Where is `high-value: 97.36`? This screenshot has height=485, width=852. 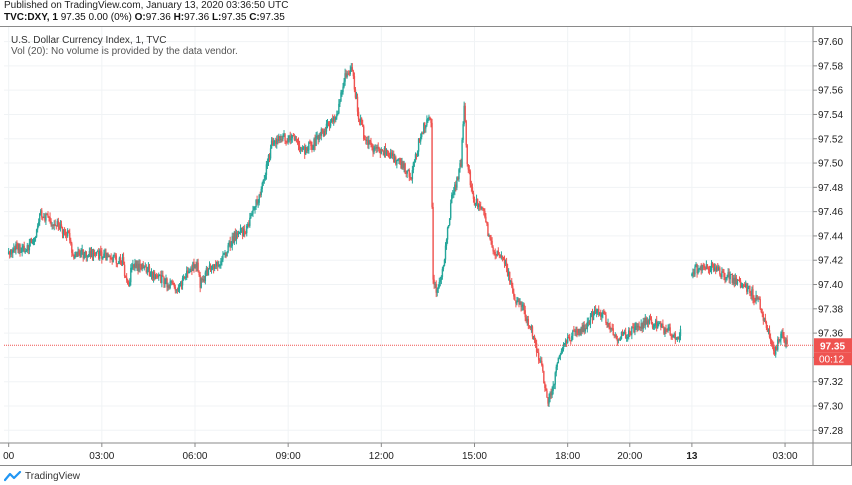
high-value: 97.36 is located at coordinates (197, 17).